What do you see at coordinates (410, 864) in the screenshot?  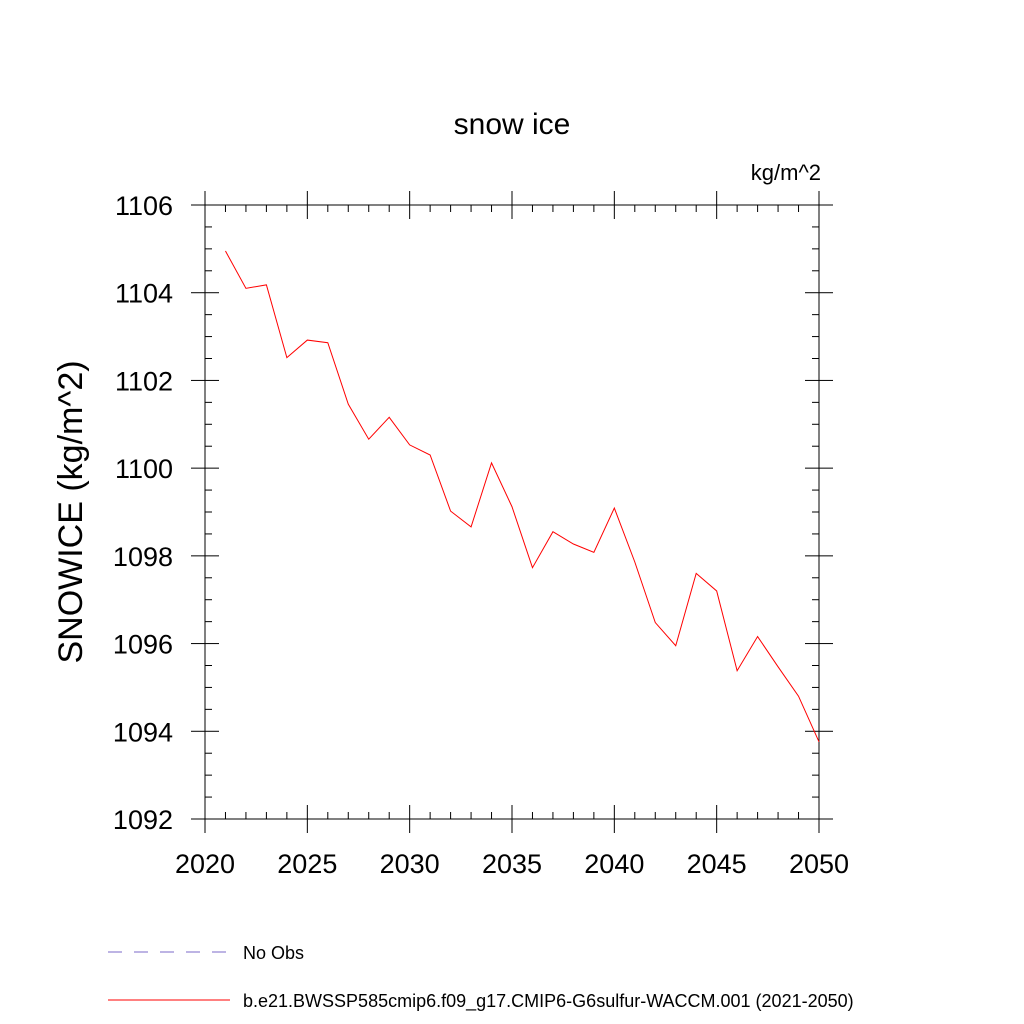 I see `x-tick-label: 2030` at bounding box center [410, 864].